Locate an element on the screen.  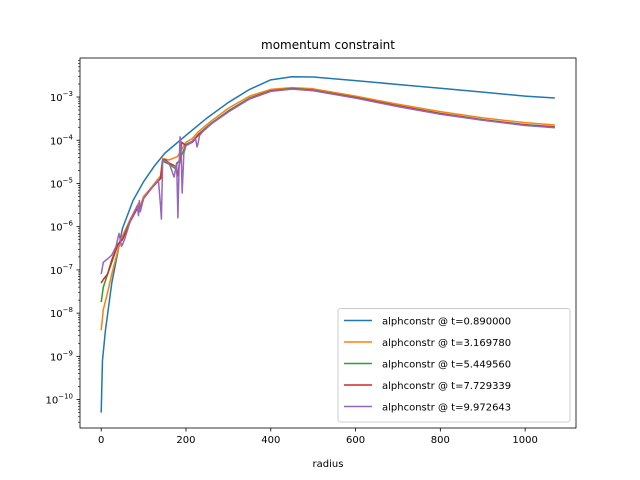
y-tick-label: 10⁻¹⁰ is located at coordinates (59, 400).